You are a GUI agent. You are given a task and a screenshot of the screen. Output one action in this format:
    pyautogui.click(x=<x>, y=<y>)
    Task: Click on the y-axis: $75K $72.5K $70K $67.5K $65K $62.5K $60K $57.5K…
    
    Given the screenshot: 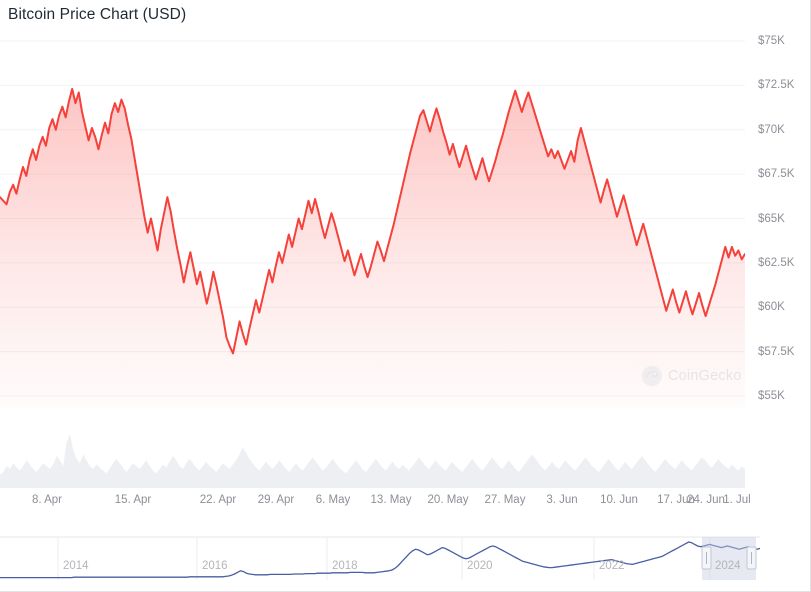 What is the action you would take?
    pyautogui.click(x=780, y=217)
    